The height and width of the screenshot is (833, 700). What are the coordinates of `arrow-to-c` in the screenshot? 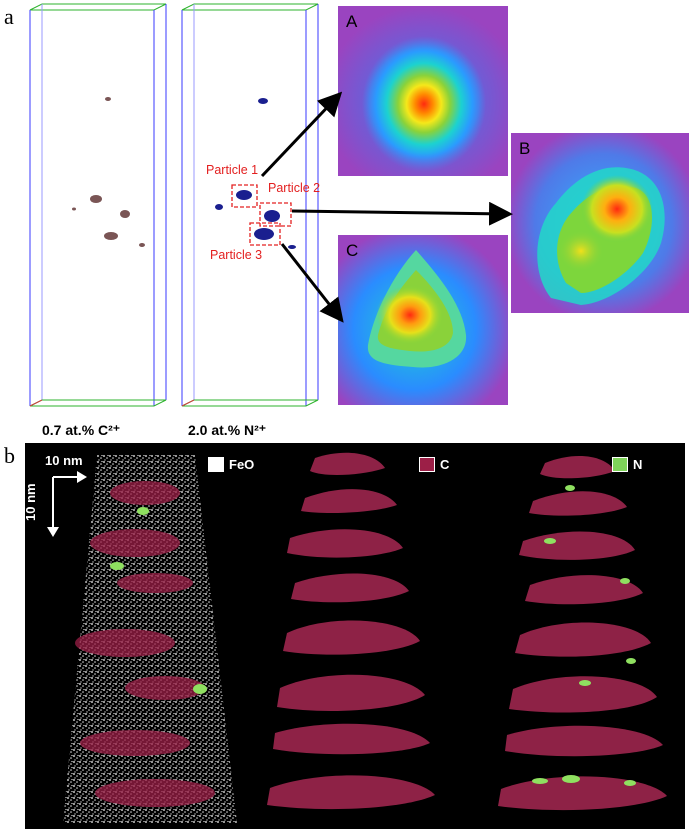 It's located at (312, 283).